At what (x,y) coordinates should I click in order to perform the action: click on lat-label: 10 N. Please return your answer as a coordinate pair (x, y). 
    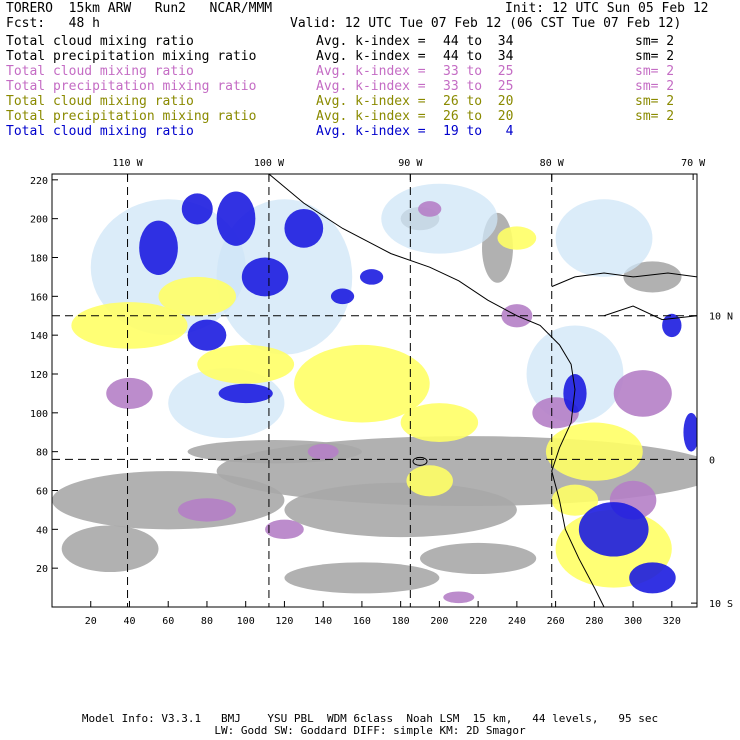
    Looking at the image, I should click on (721, 317).